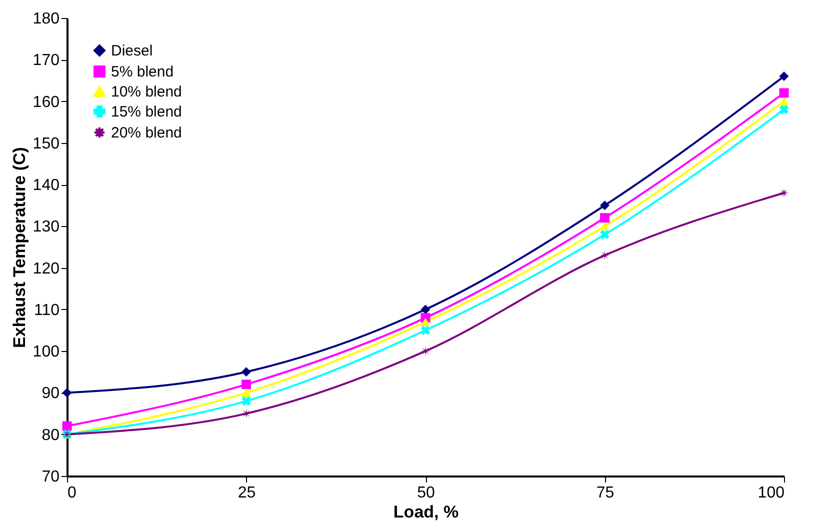 This screenshot has height=528, width=814. What do you see at coordinates (46, 185) in the screenshot?
I see `y-tick-label: 140` at bounding box center [46, 185].